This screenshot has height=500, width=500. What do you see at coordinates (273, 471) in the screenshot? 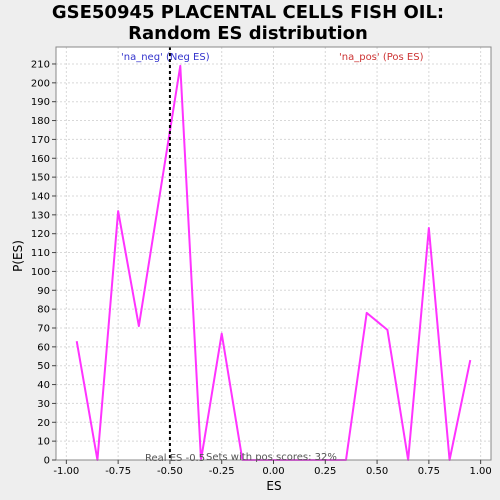
I see `x-tick-label: 0.00` at bounding box center [273, 471].